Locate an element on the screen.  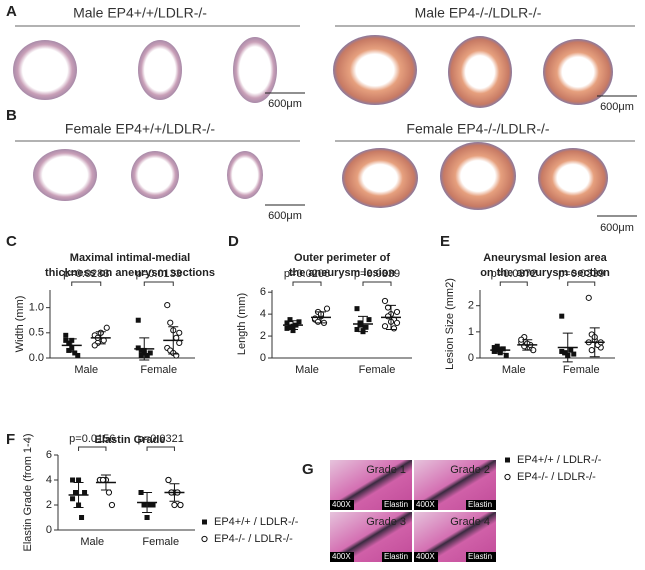
p-value: p=0.0321 is located at coordinates (161, 439).